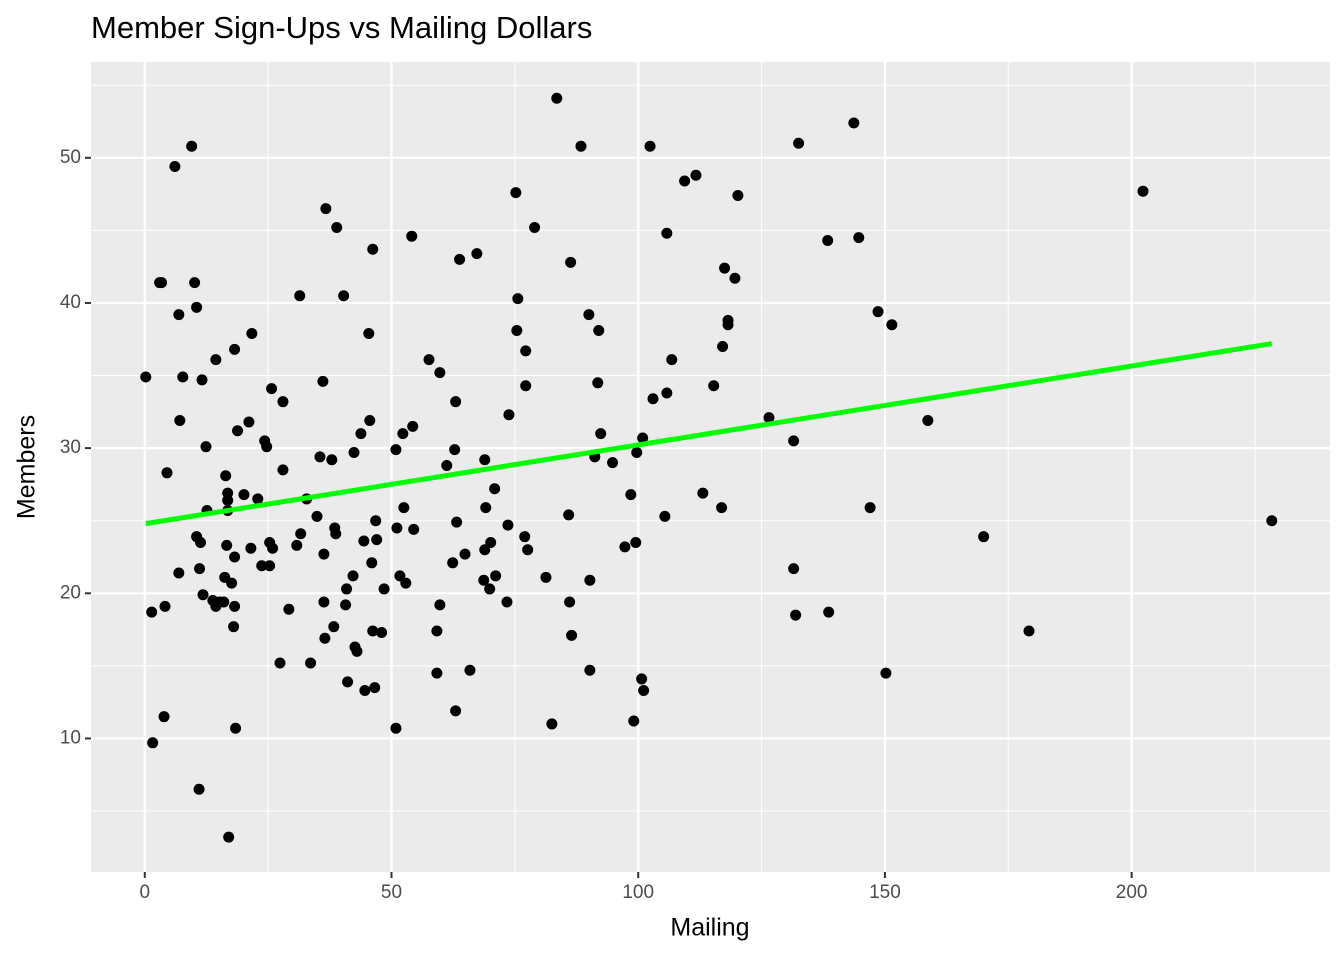 This screenshot has height=960, width=1344. I want to click on y-tick-label: 40, so click(70, 302).